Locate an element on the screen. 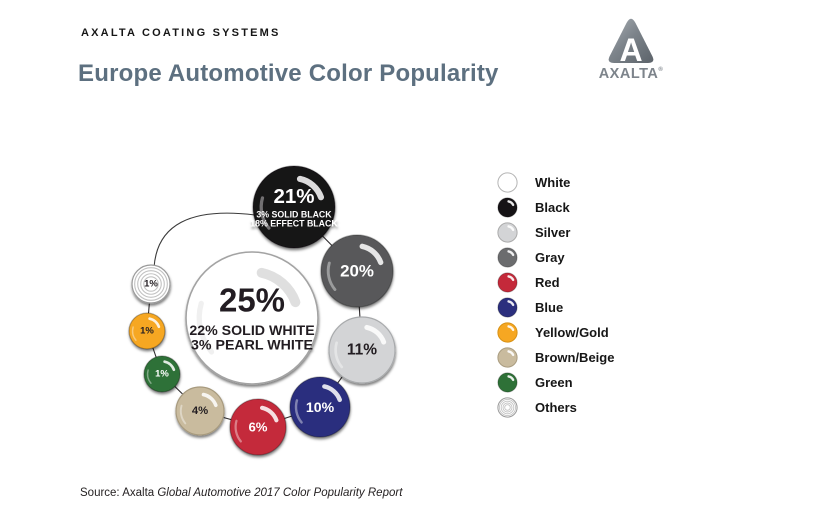 This screenshot has width=816, height=525. page-title: Europe Automotive Color Popularity is located at coordinates (288, 73).